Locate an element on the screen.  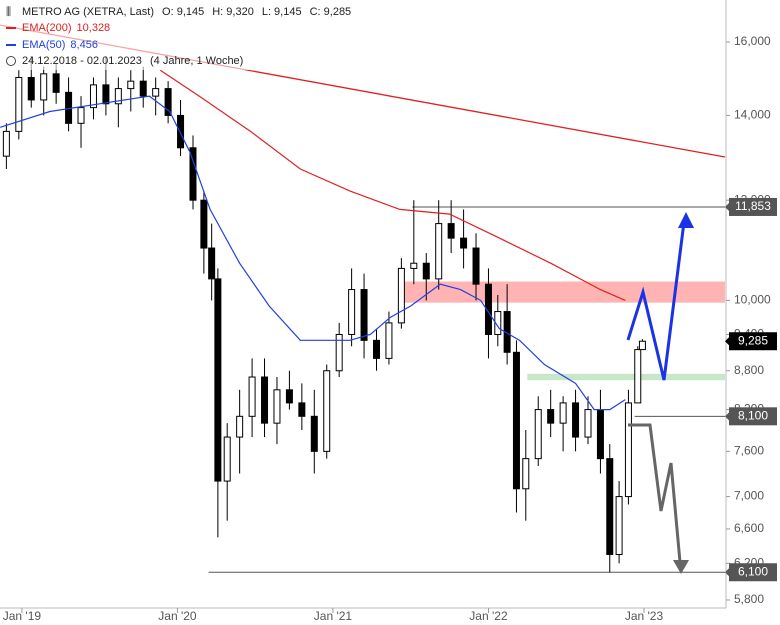
price-tag-label: 9,285 is located at coordinates (753, 340).